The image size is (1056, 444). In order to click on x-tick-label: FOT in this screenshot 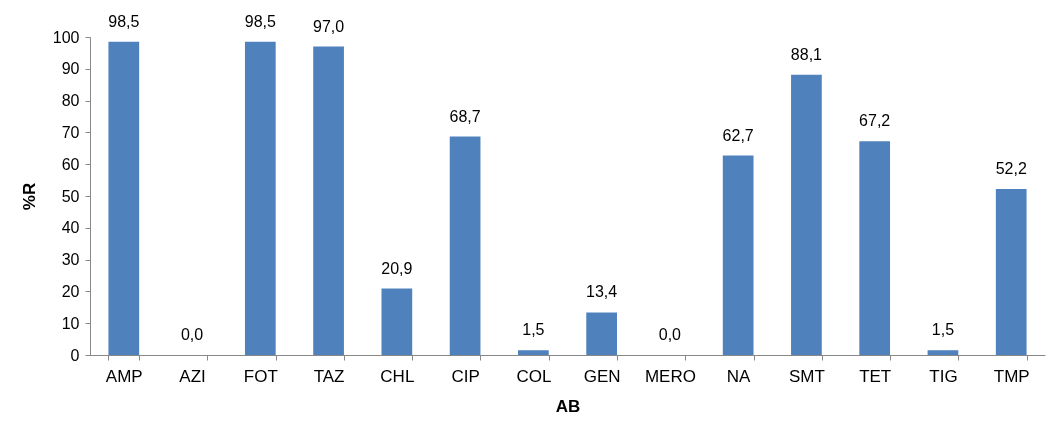, I will do `click(260, 376)`.